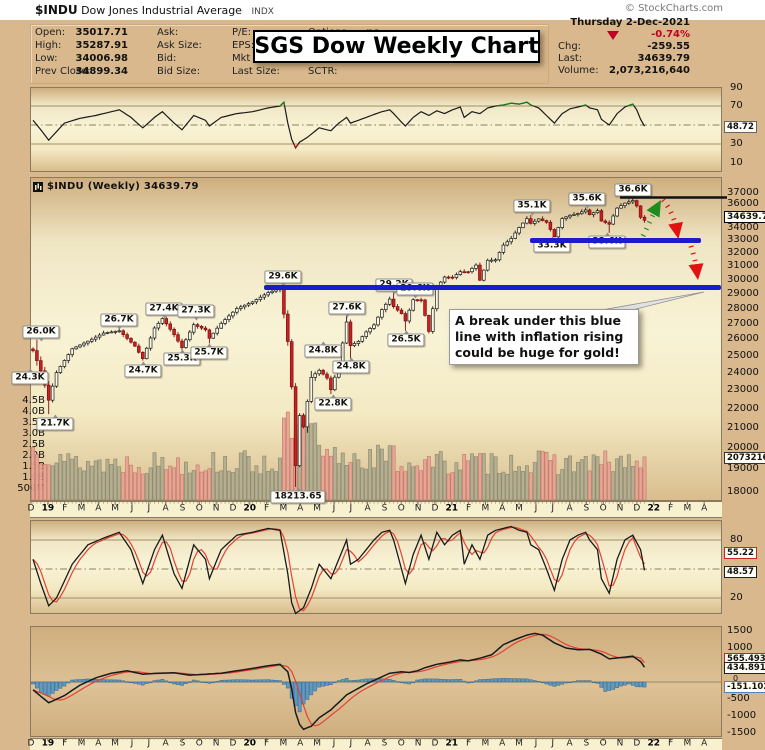 The height and width of the screenshot is (750, 765). I want to click on price-axis-tick: 32000, so click(743, 253).